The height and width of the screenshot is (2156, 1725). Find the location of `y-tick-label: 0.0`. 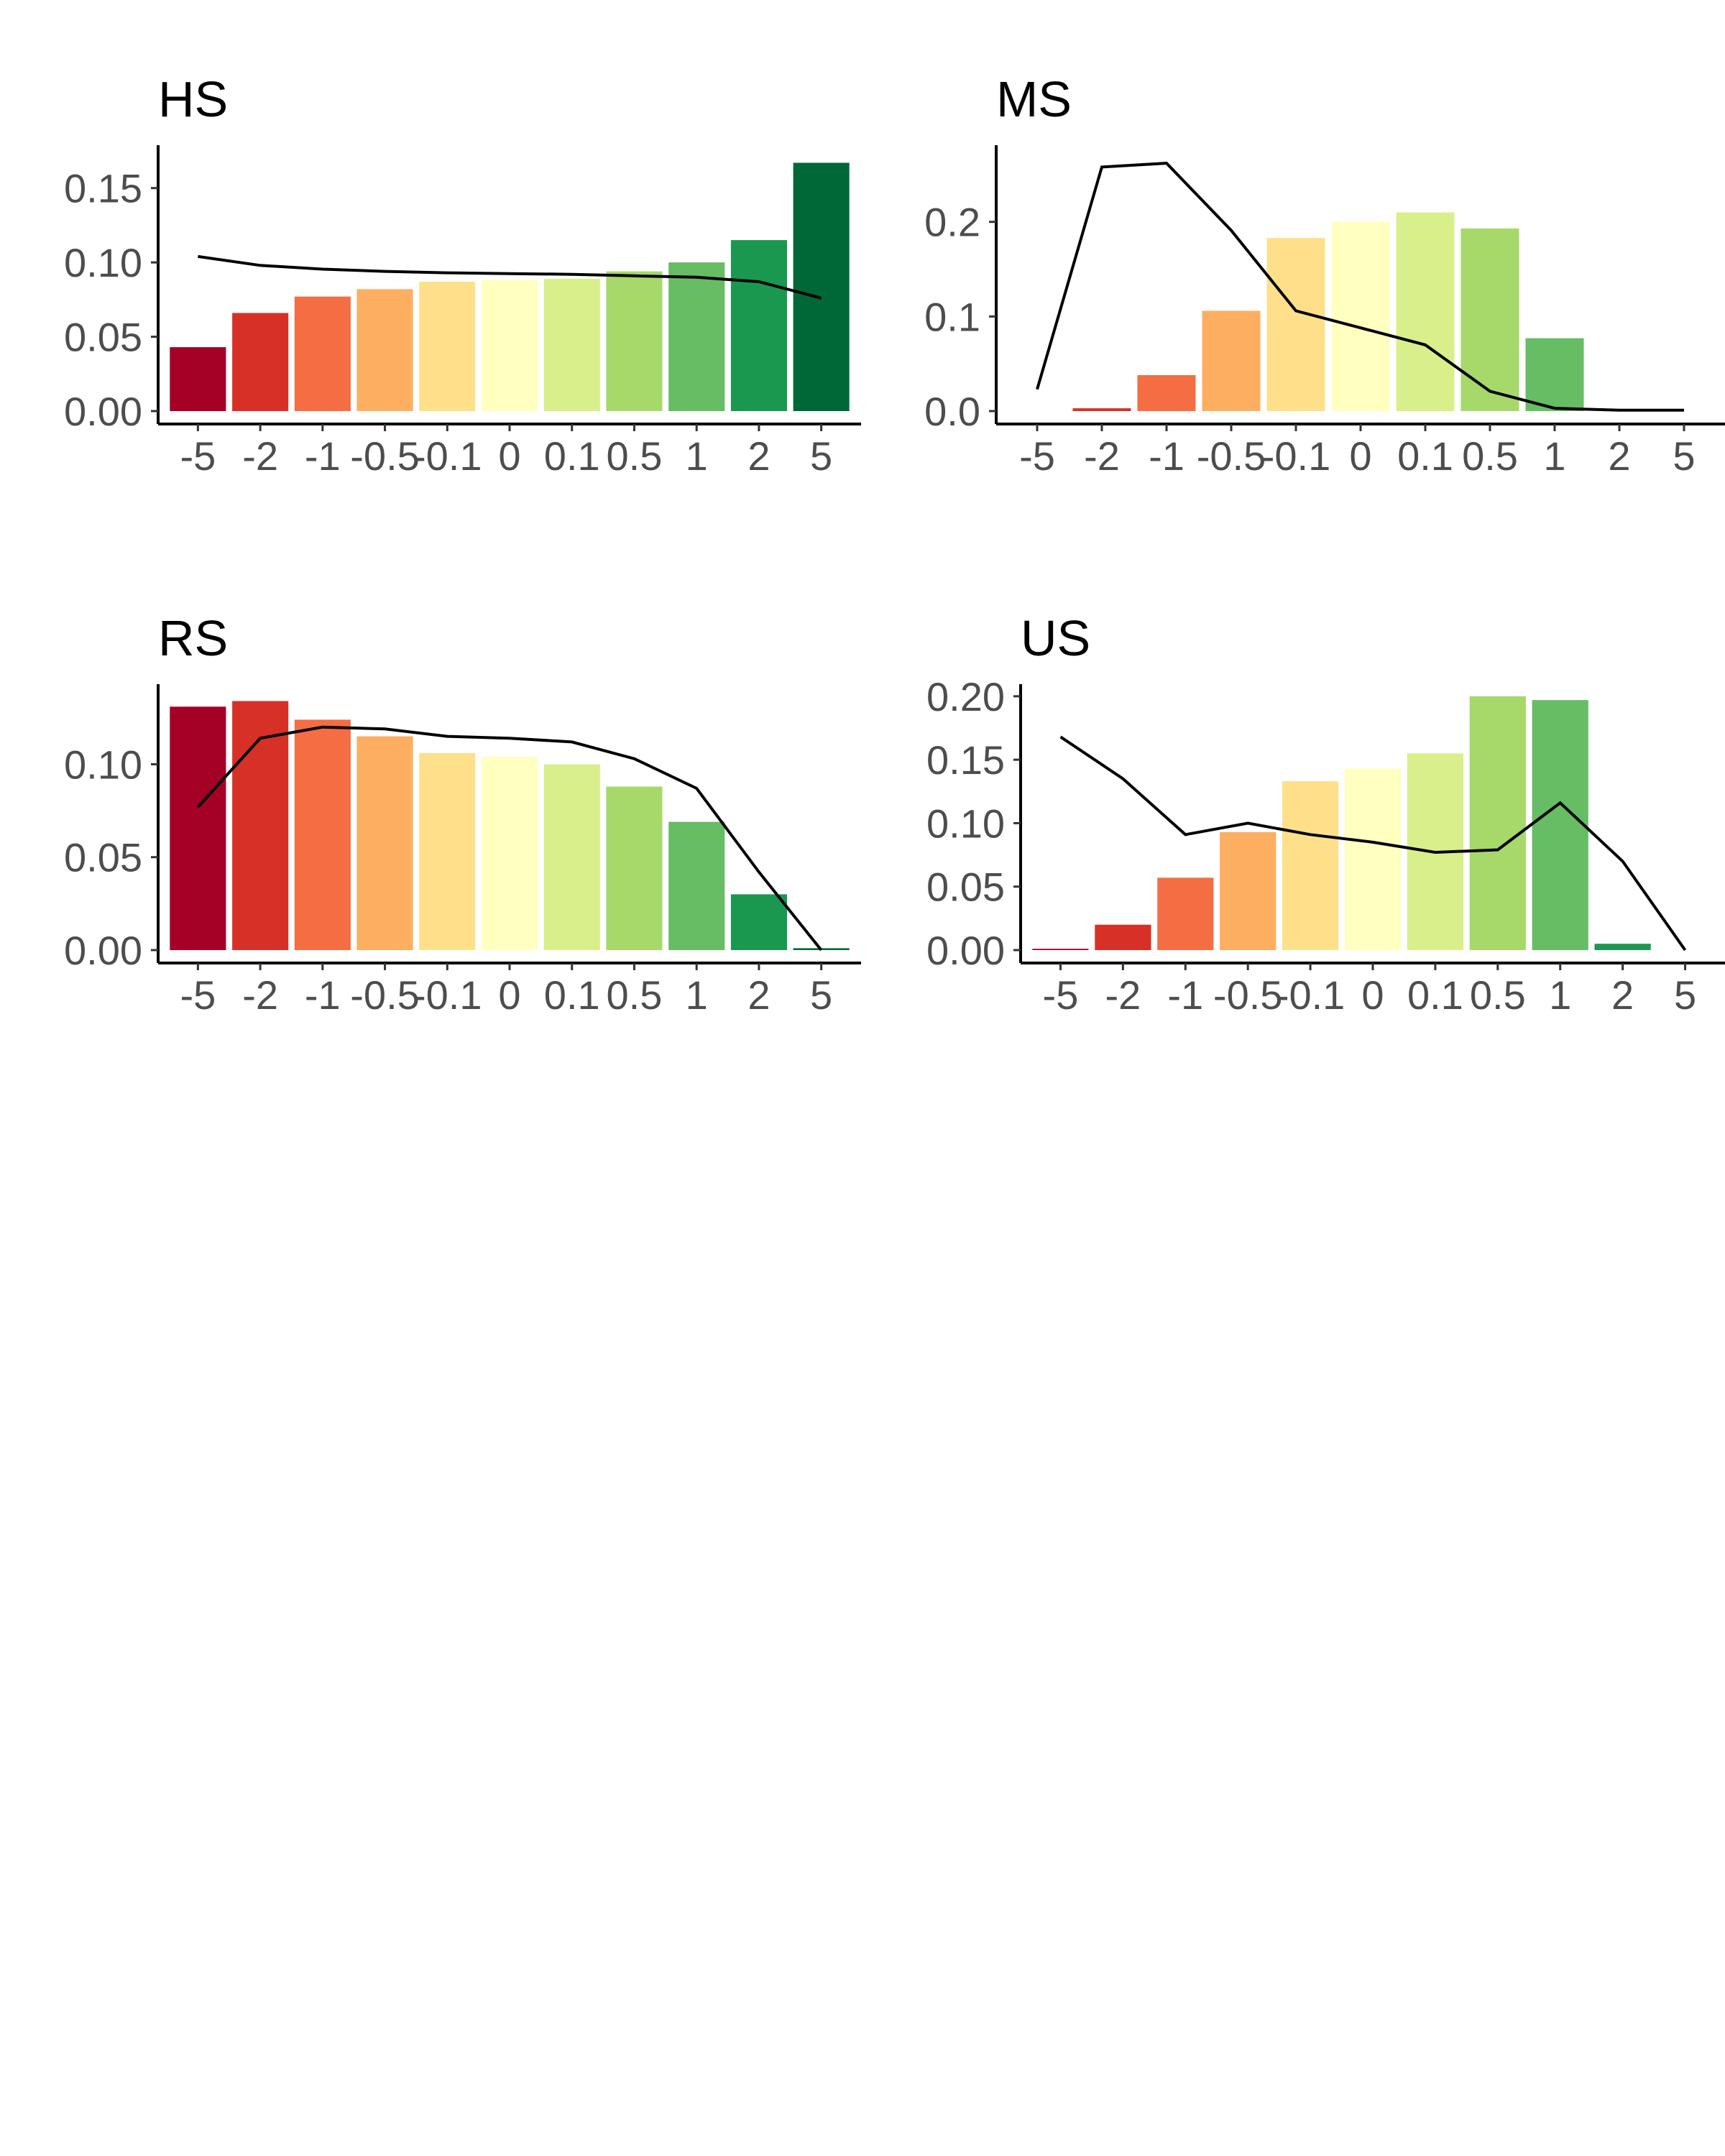

y-tick-label: 0.0 is located at coordinates (952, 412).